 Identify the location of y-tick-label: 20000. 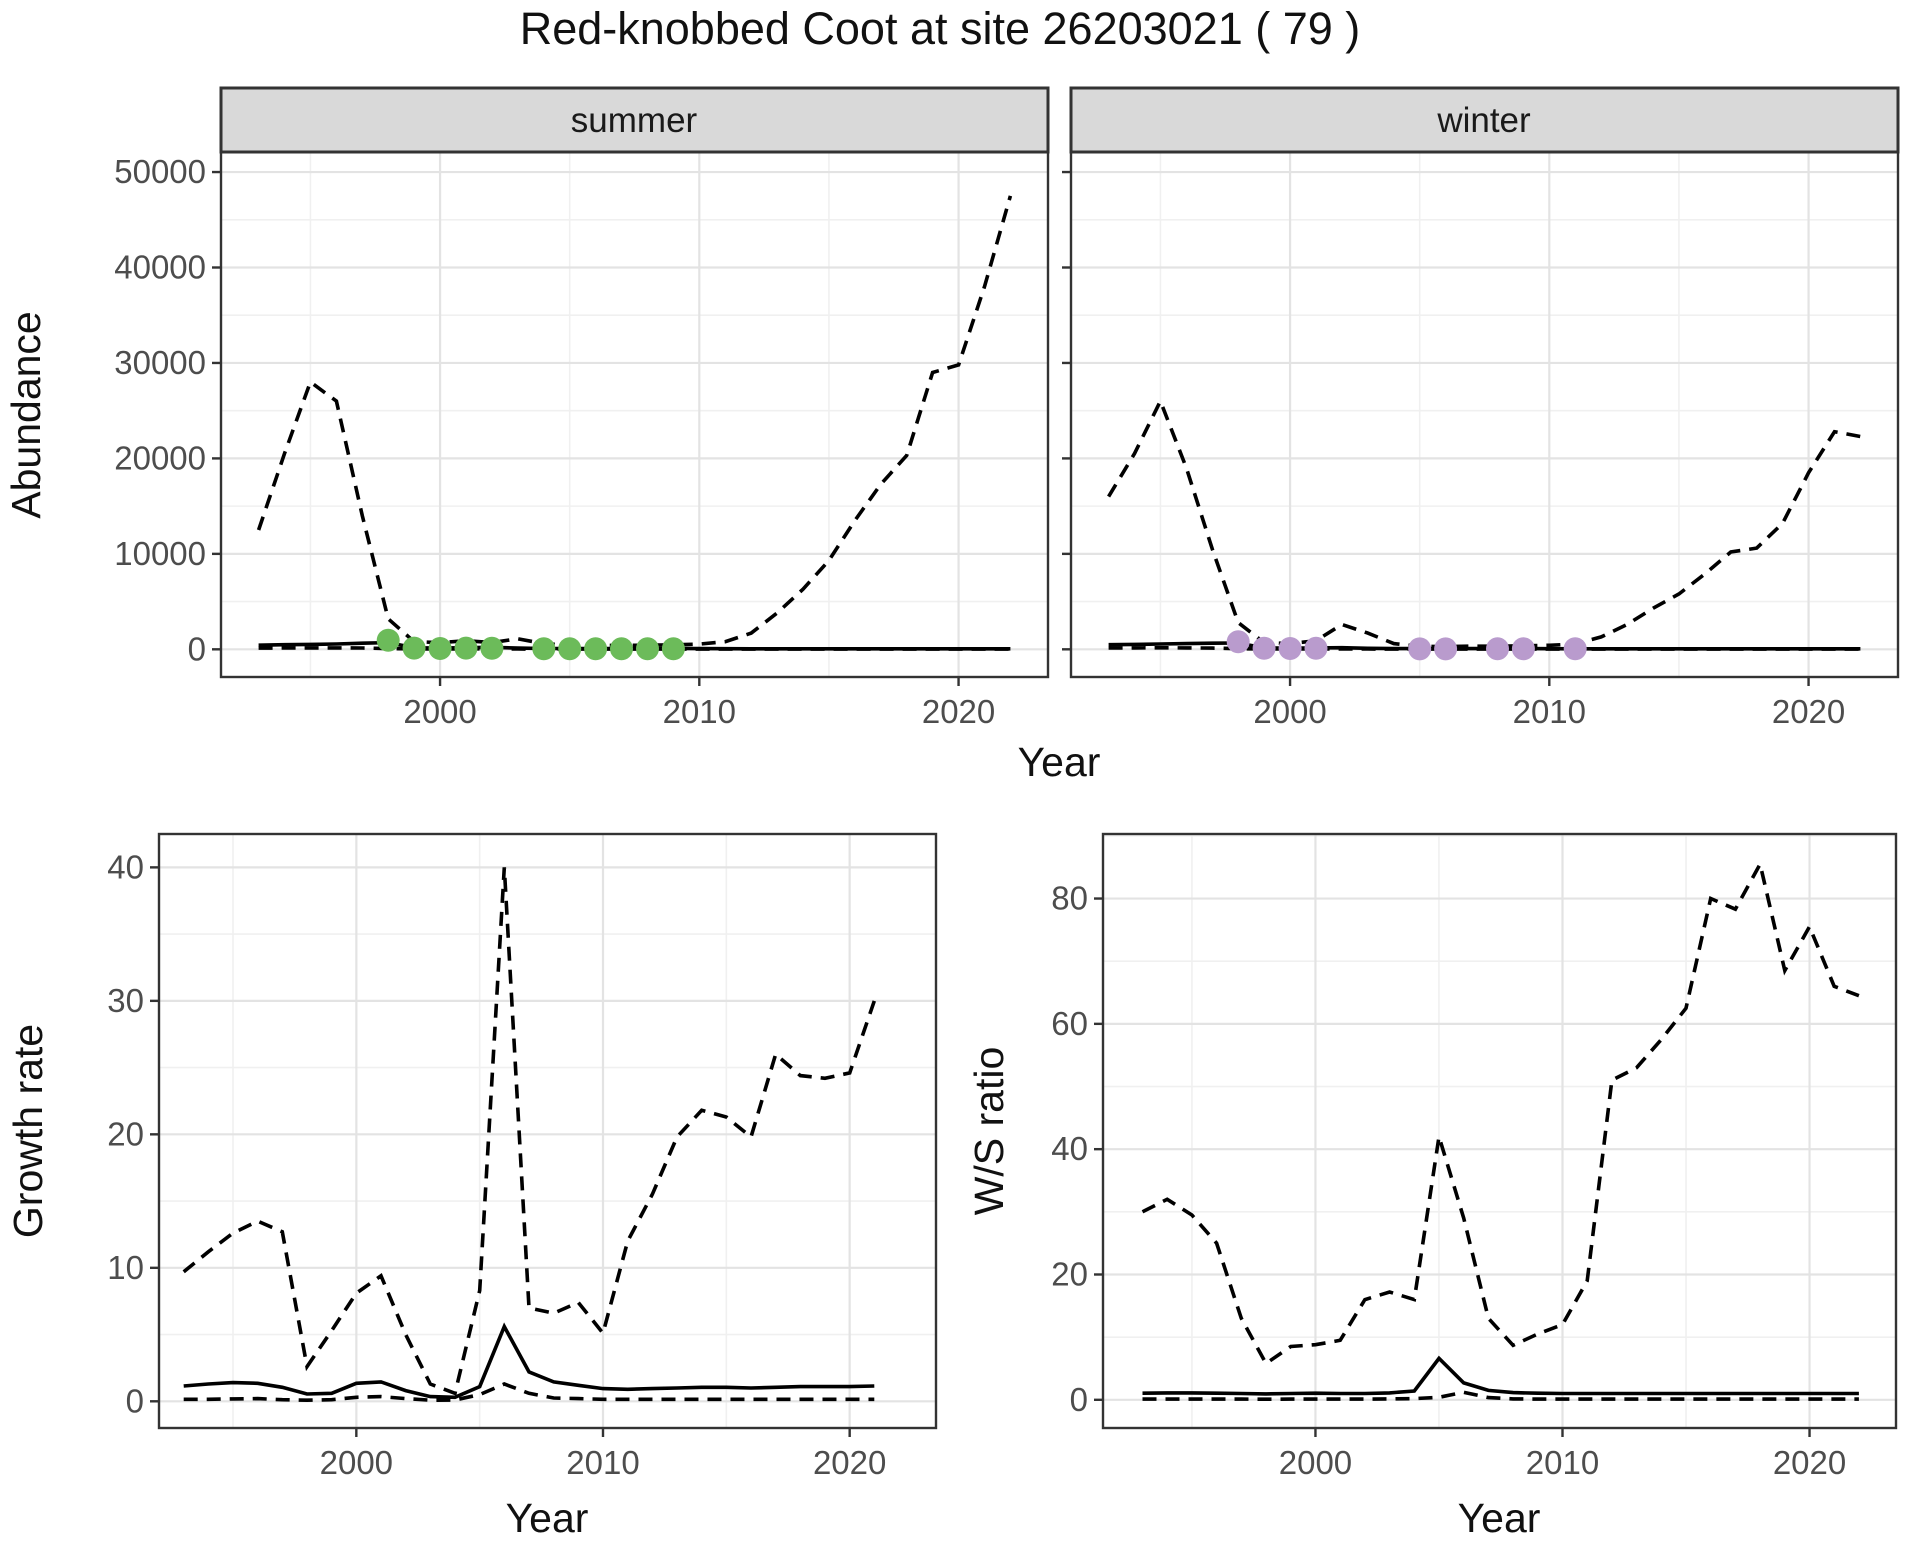
(160, 457).